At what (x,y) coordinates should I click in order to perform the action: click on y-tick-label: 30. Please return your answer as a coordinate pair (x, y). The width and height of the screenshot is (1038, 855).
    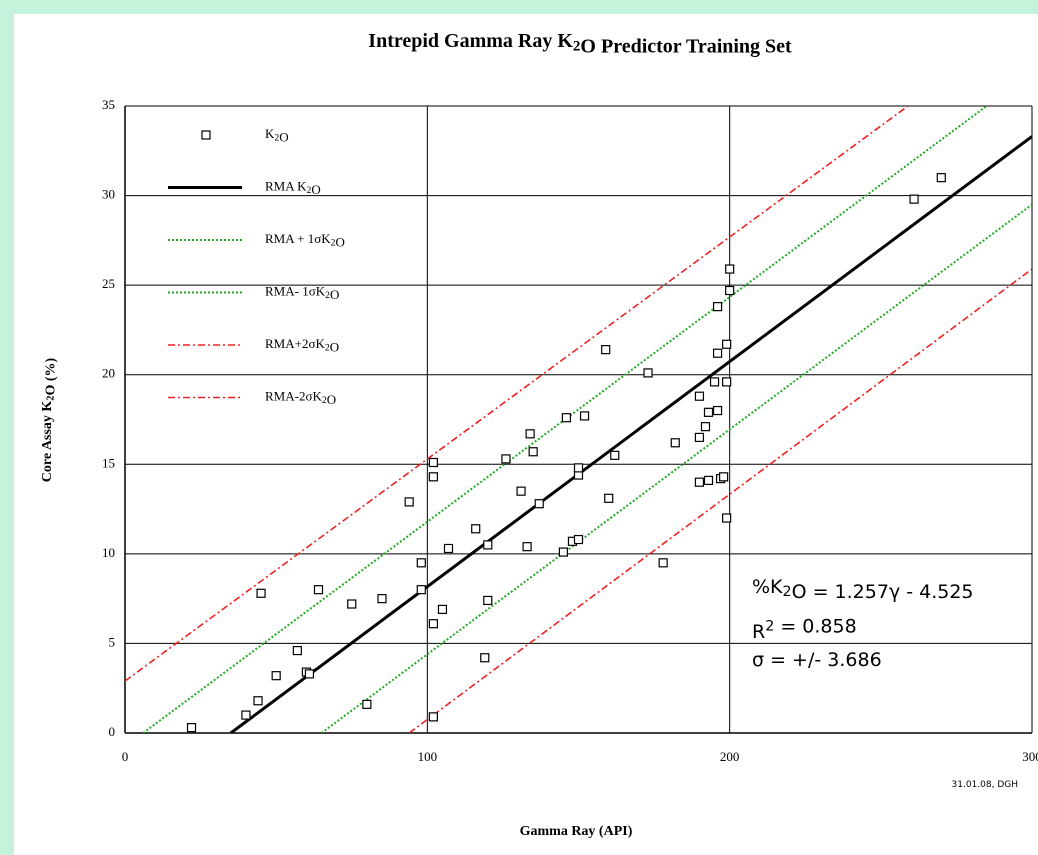
    Looking at the image, I should click on (108, 194).